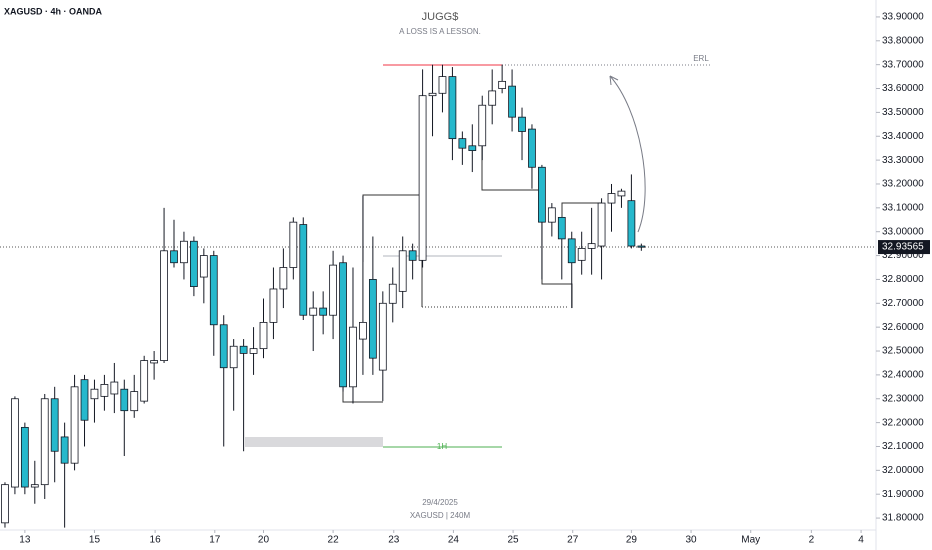  What do you see at coordinates (903, 470) in the screenshot?
I see `y-tick-label: 32.00000` at bounding box center [903, 470].